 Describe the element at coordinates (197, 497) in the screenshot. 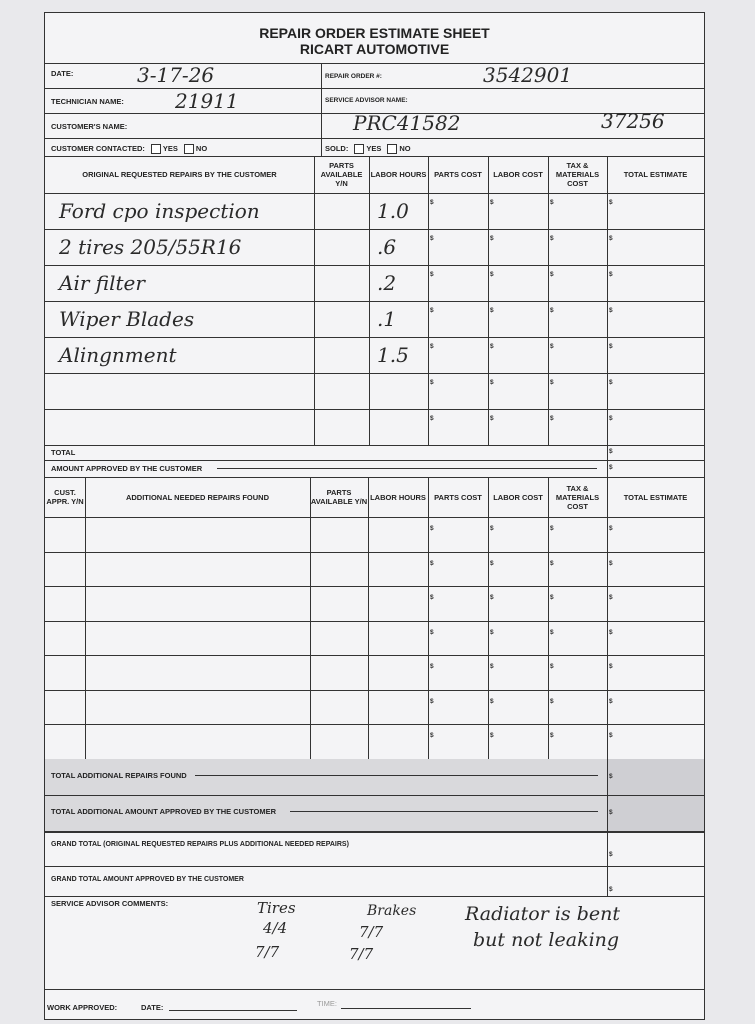

I see `column-header: ADDITIONAL NEEDED REPAIRS FOUND` at that location.